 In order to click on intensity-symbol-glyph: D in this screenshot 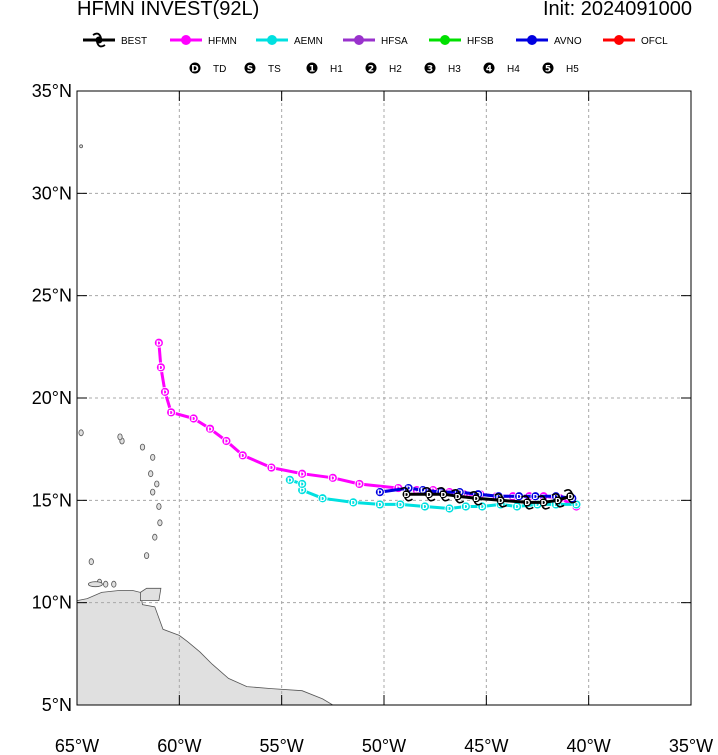, I will do `click(194, 70)`.